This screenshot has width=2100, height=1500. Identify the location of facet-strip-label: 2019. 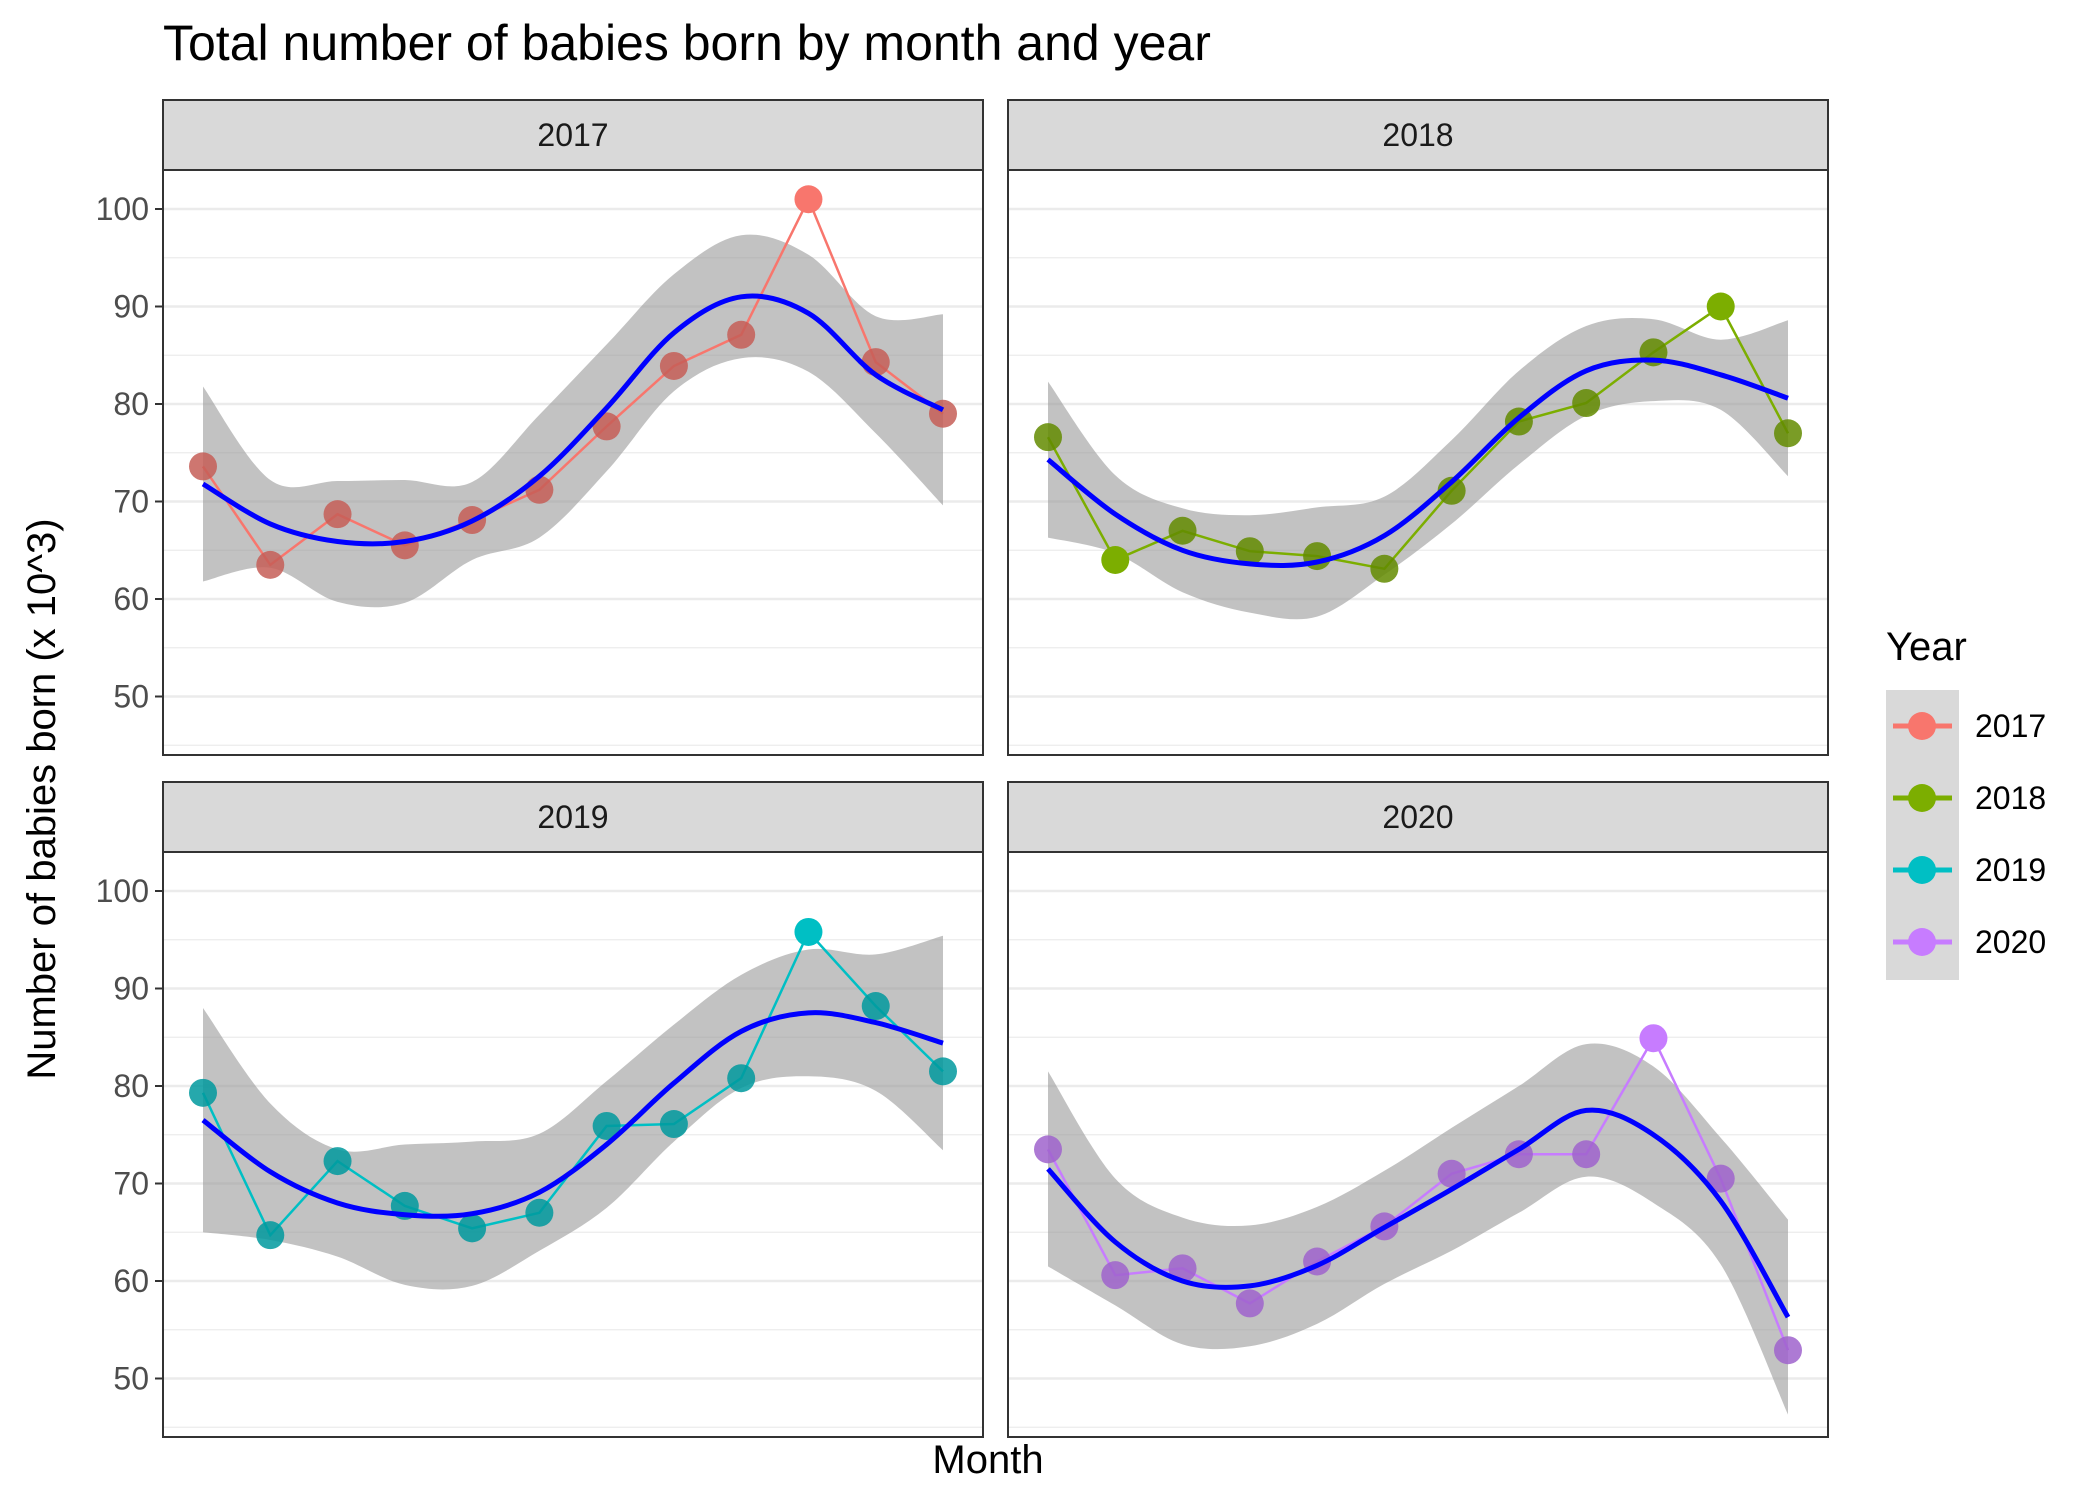
(572, 817).